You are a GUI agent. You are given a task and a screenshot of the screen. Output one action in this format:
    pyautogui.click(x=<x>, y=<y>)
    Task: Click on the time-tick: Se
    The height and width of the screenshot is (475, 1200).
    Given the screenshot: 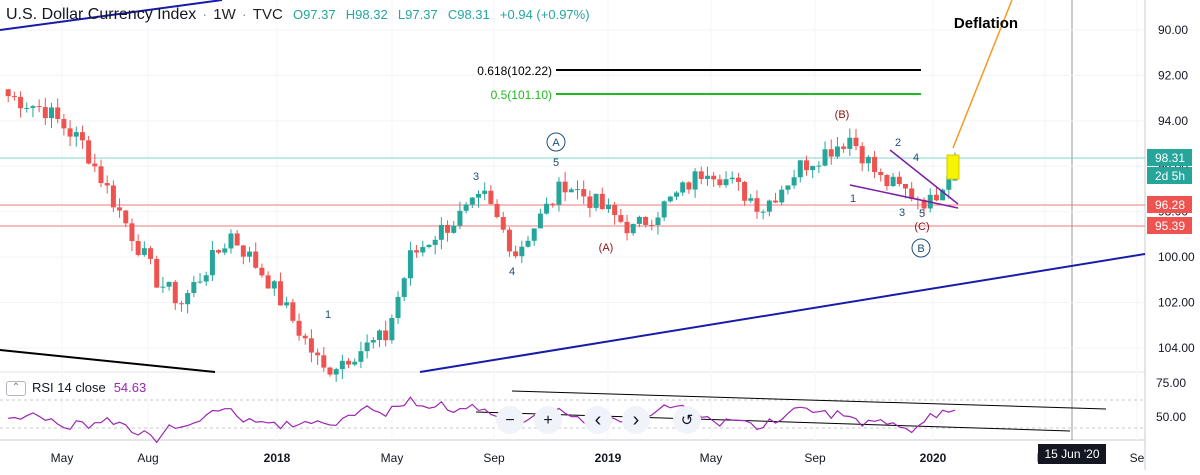 What is the action you would take?
    pyautogui.click(x=1137, y=458)
    